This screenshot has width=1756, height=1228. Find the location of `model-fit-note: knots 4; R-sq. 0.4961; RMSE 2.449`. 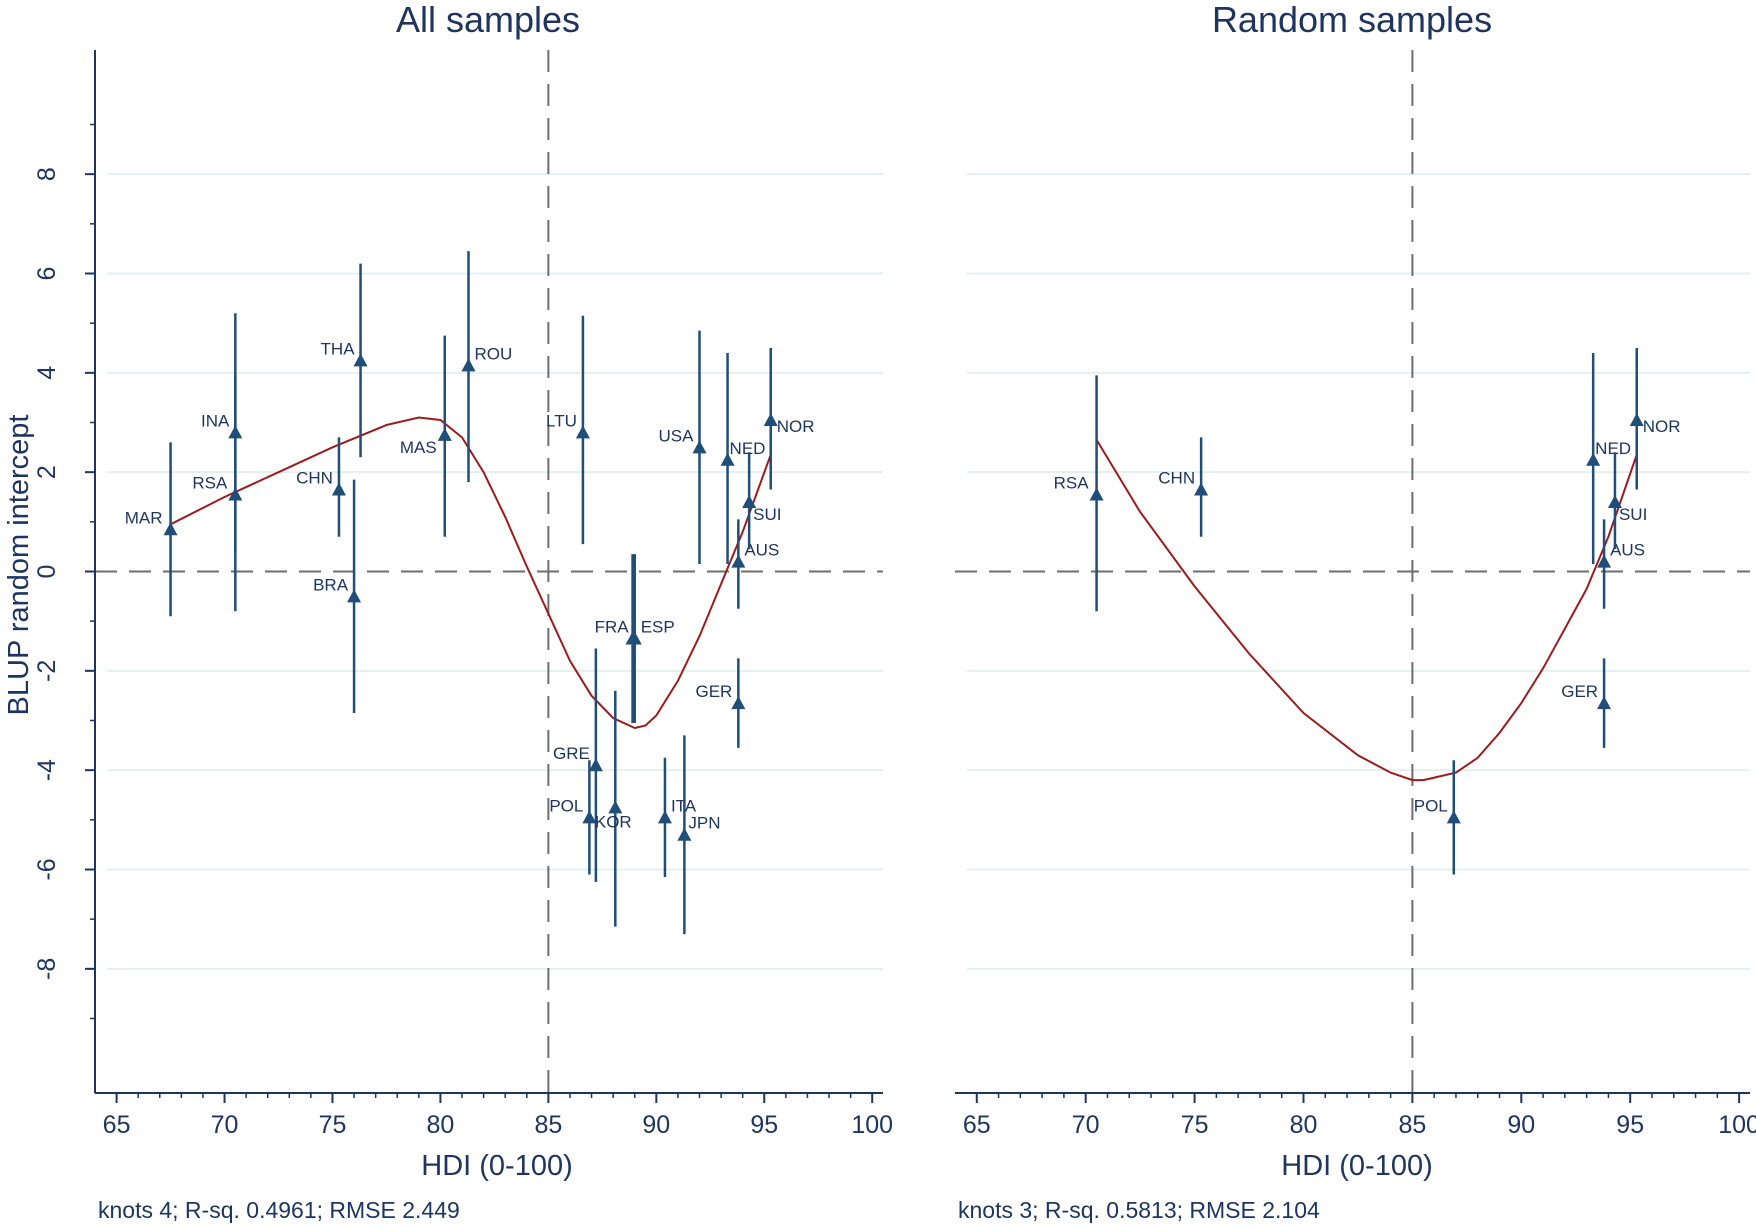

model-fit-note: knots 4; R-sq. 0.4961; RMSE 2.449 is located at coordinates (279, 1210).